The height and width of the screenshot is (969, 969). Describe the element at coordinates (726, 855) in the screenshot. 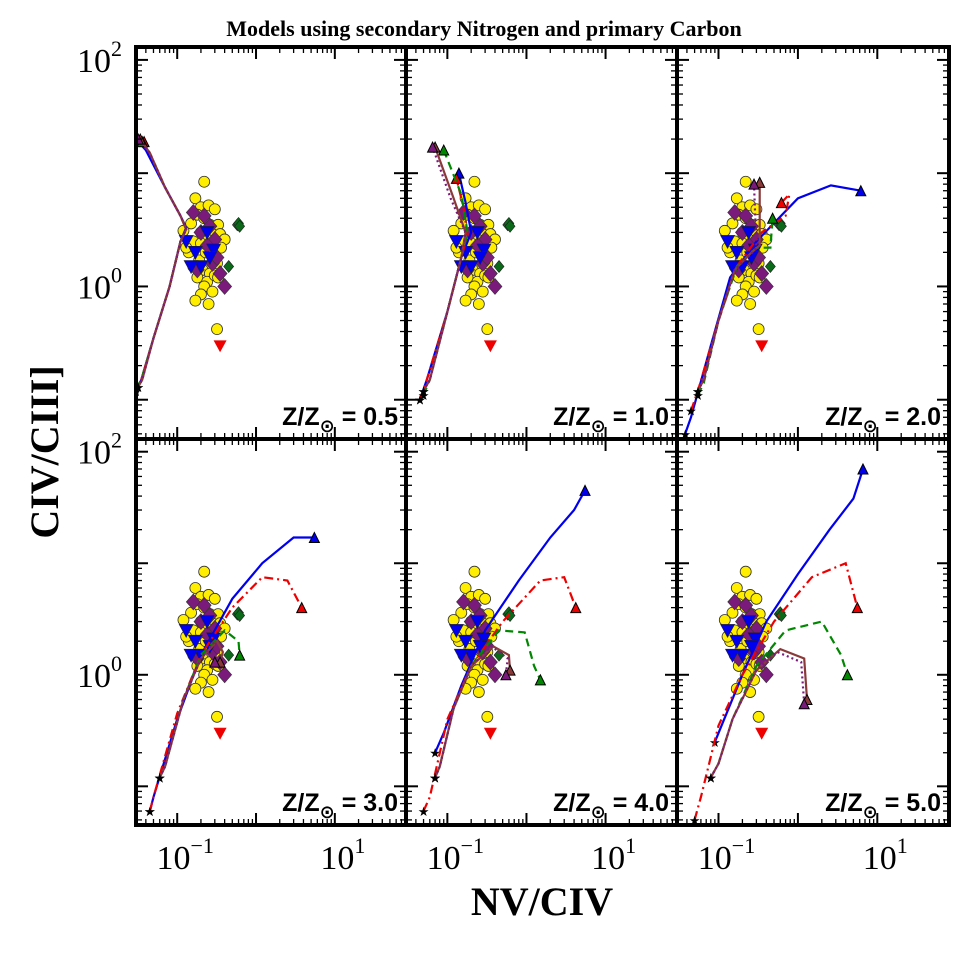

I see `x-tick-label: 10⁻¹` at that location.